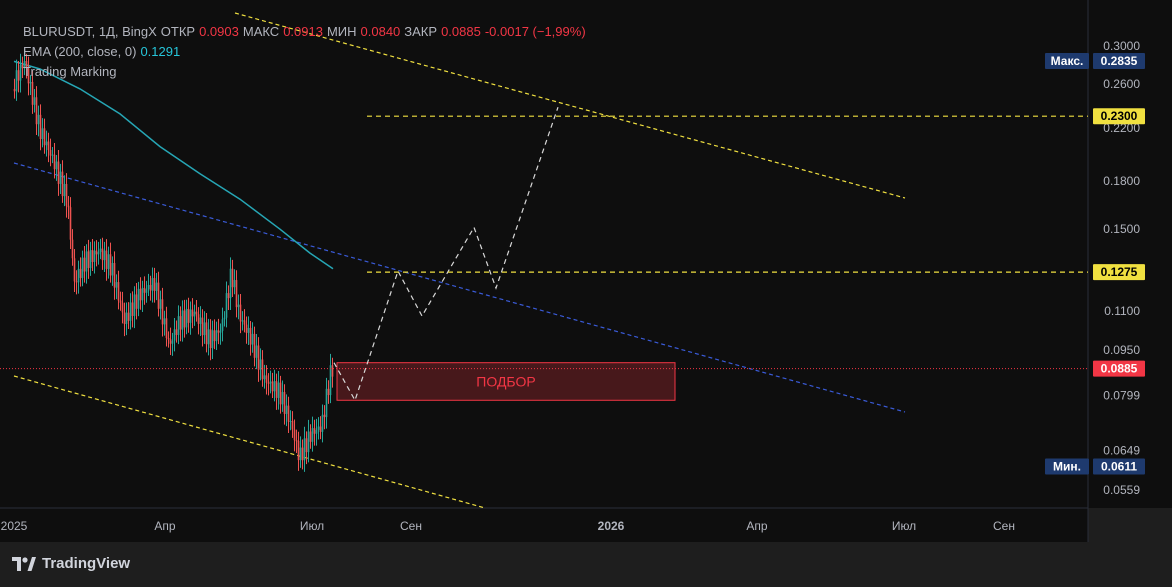  I want to click on price-tick-label: 0.2200, so click(1121, 128).